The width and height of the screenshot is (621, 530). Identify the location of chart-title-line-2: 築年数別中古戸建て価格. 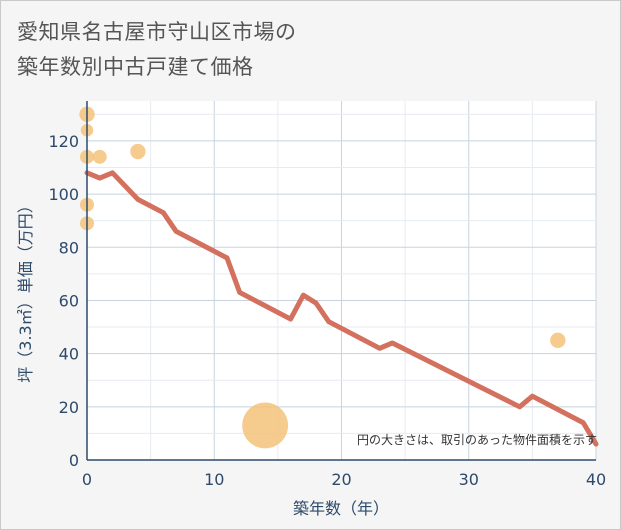
(135, 67).